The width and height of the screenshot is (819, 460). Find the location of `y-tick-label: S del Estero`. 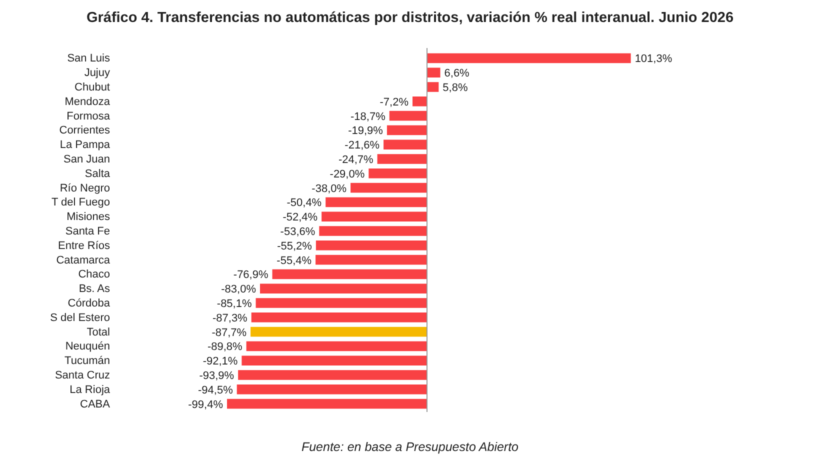

y-tick-label: S del Estero is located at coordinates (80, 318).